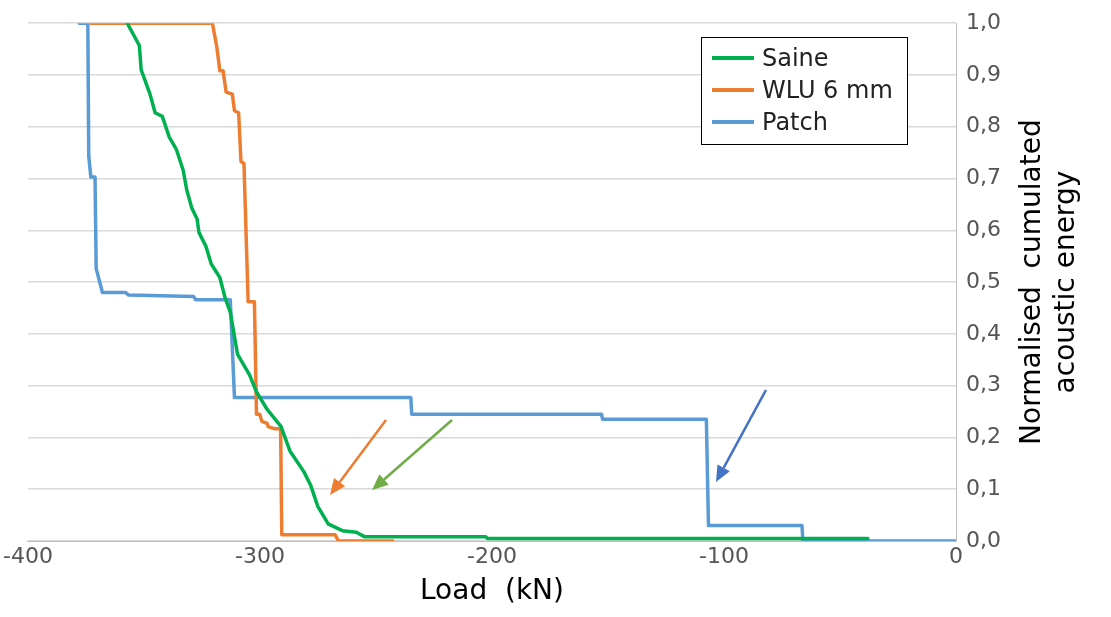  I want to click on y-tick-label: 1,0, so click(984, 21).